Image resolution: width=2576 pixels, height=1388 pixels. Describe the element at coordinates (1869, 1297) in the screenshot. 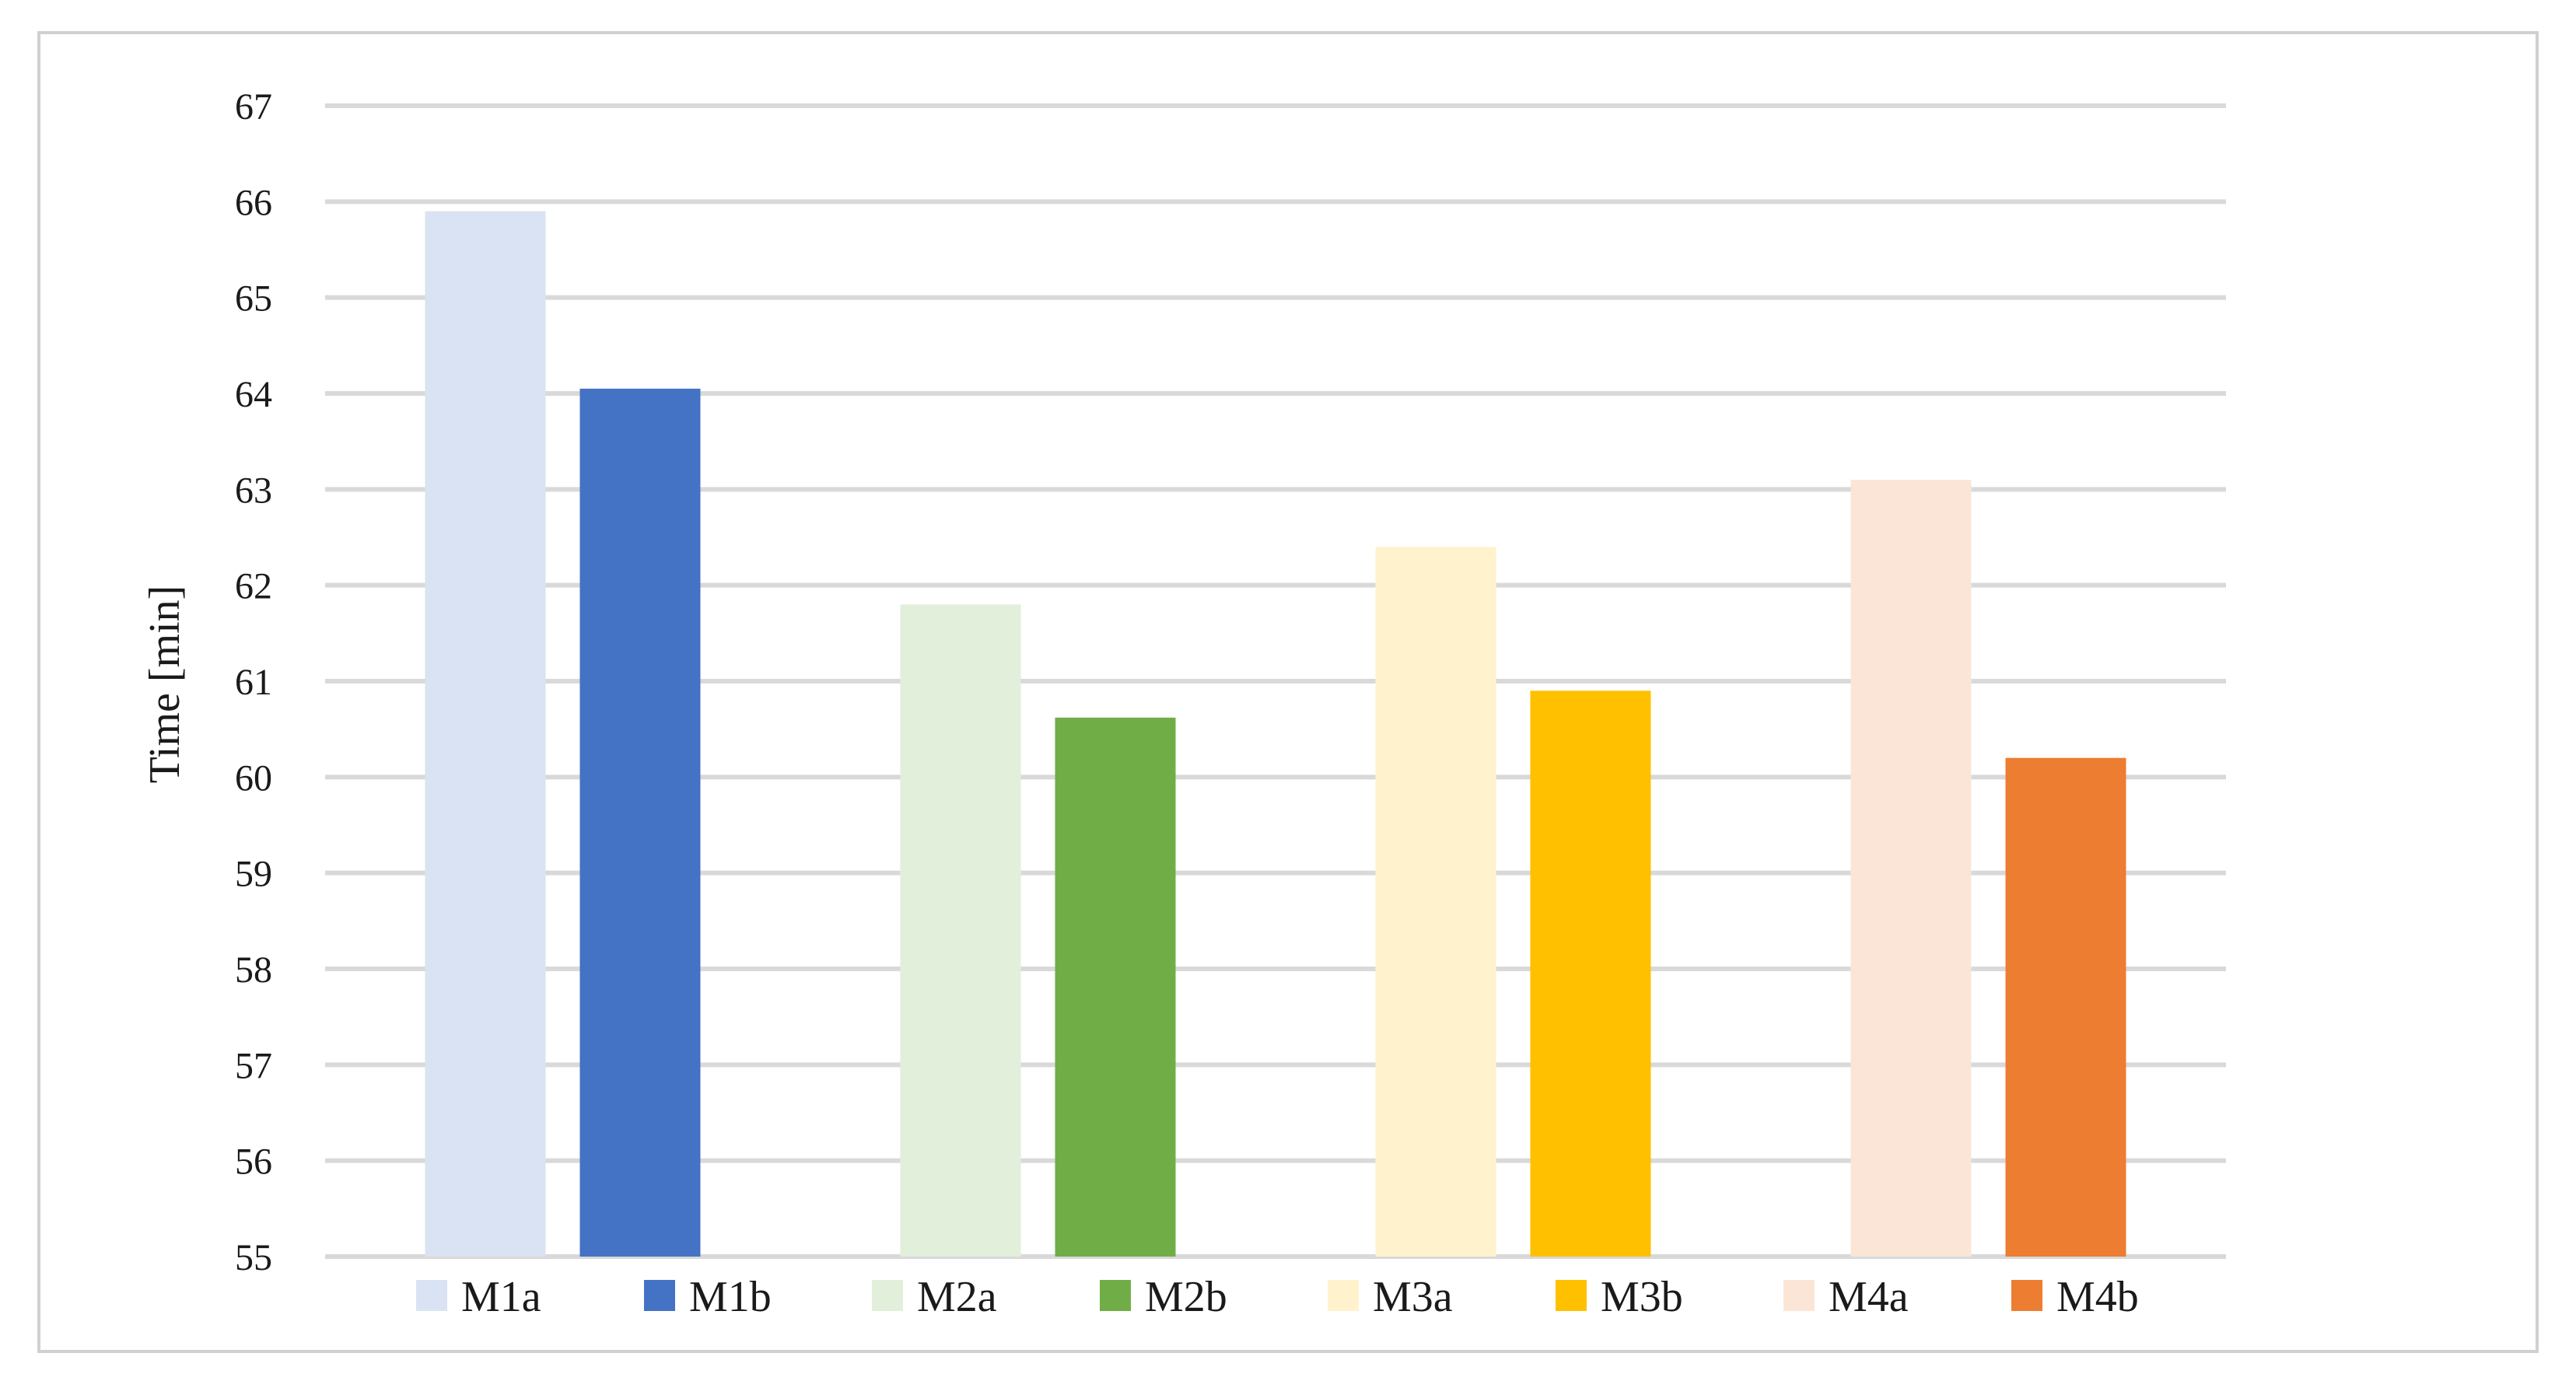

I see `legend-label-m4a: M4a` at that location.